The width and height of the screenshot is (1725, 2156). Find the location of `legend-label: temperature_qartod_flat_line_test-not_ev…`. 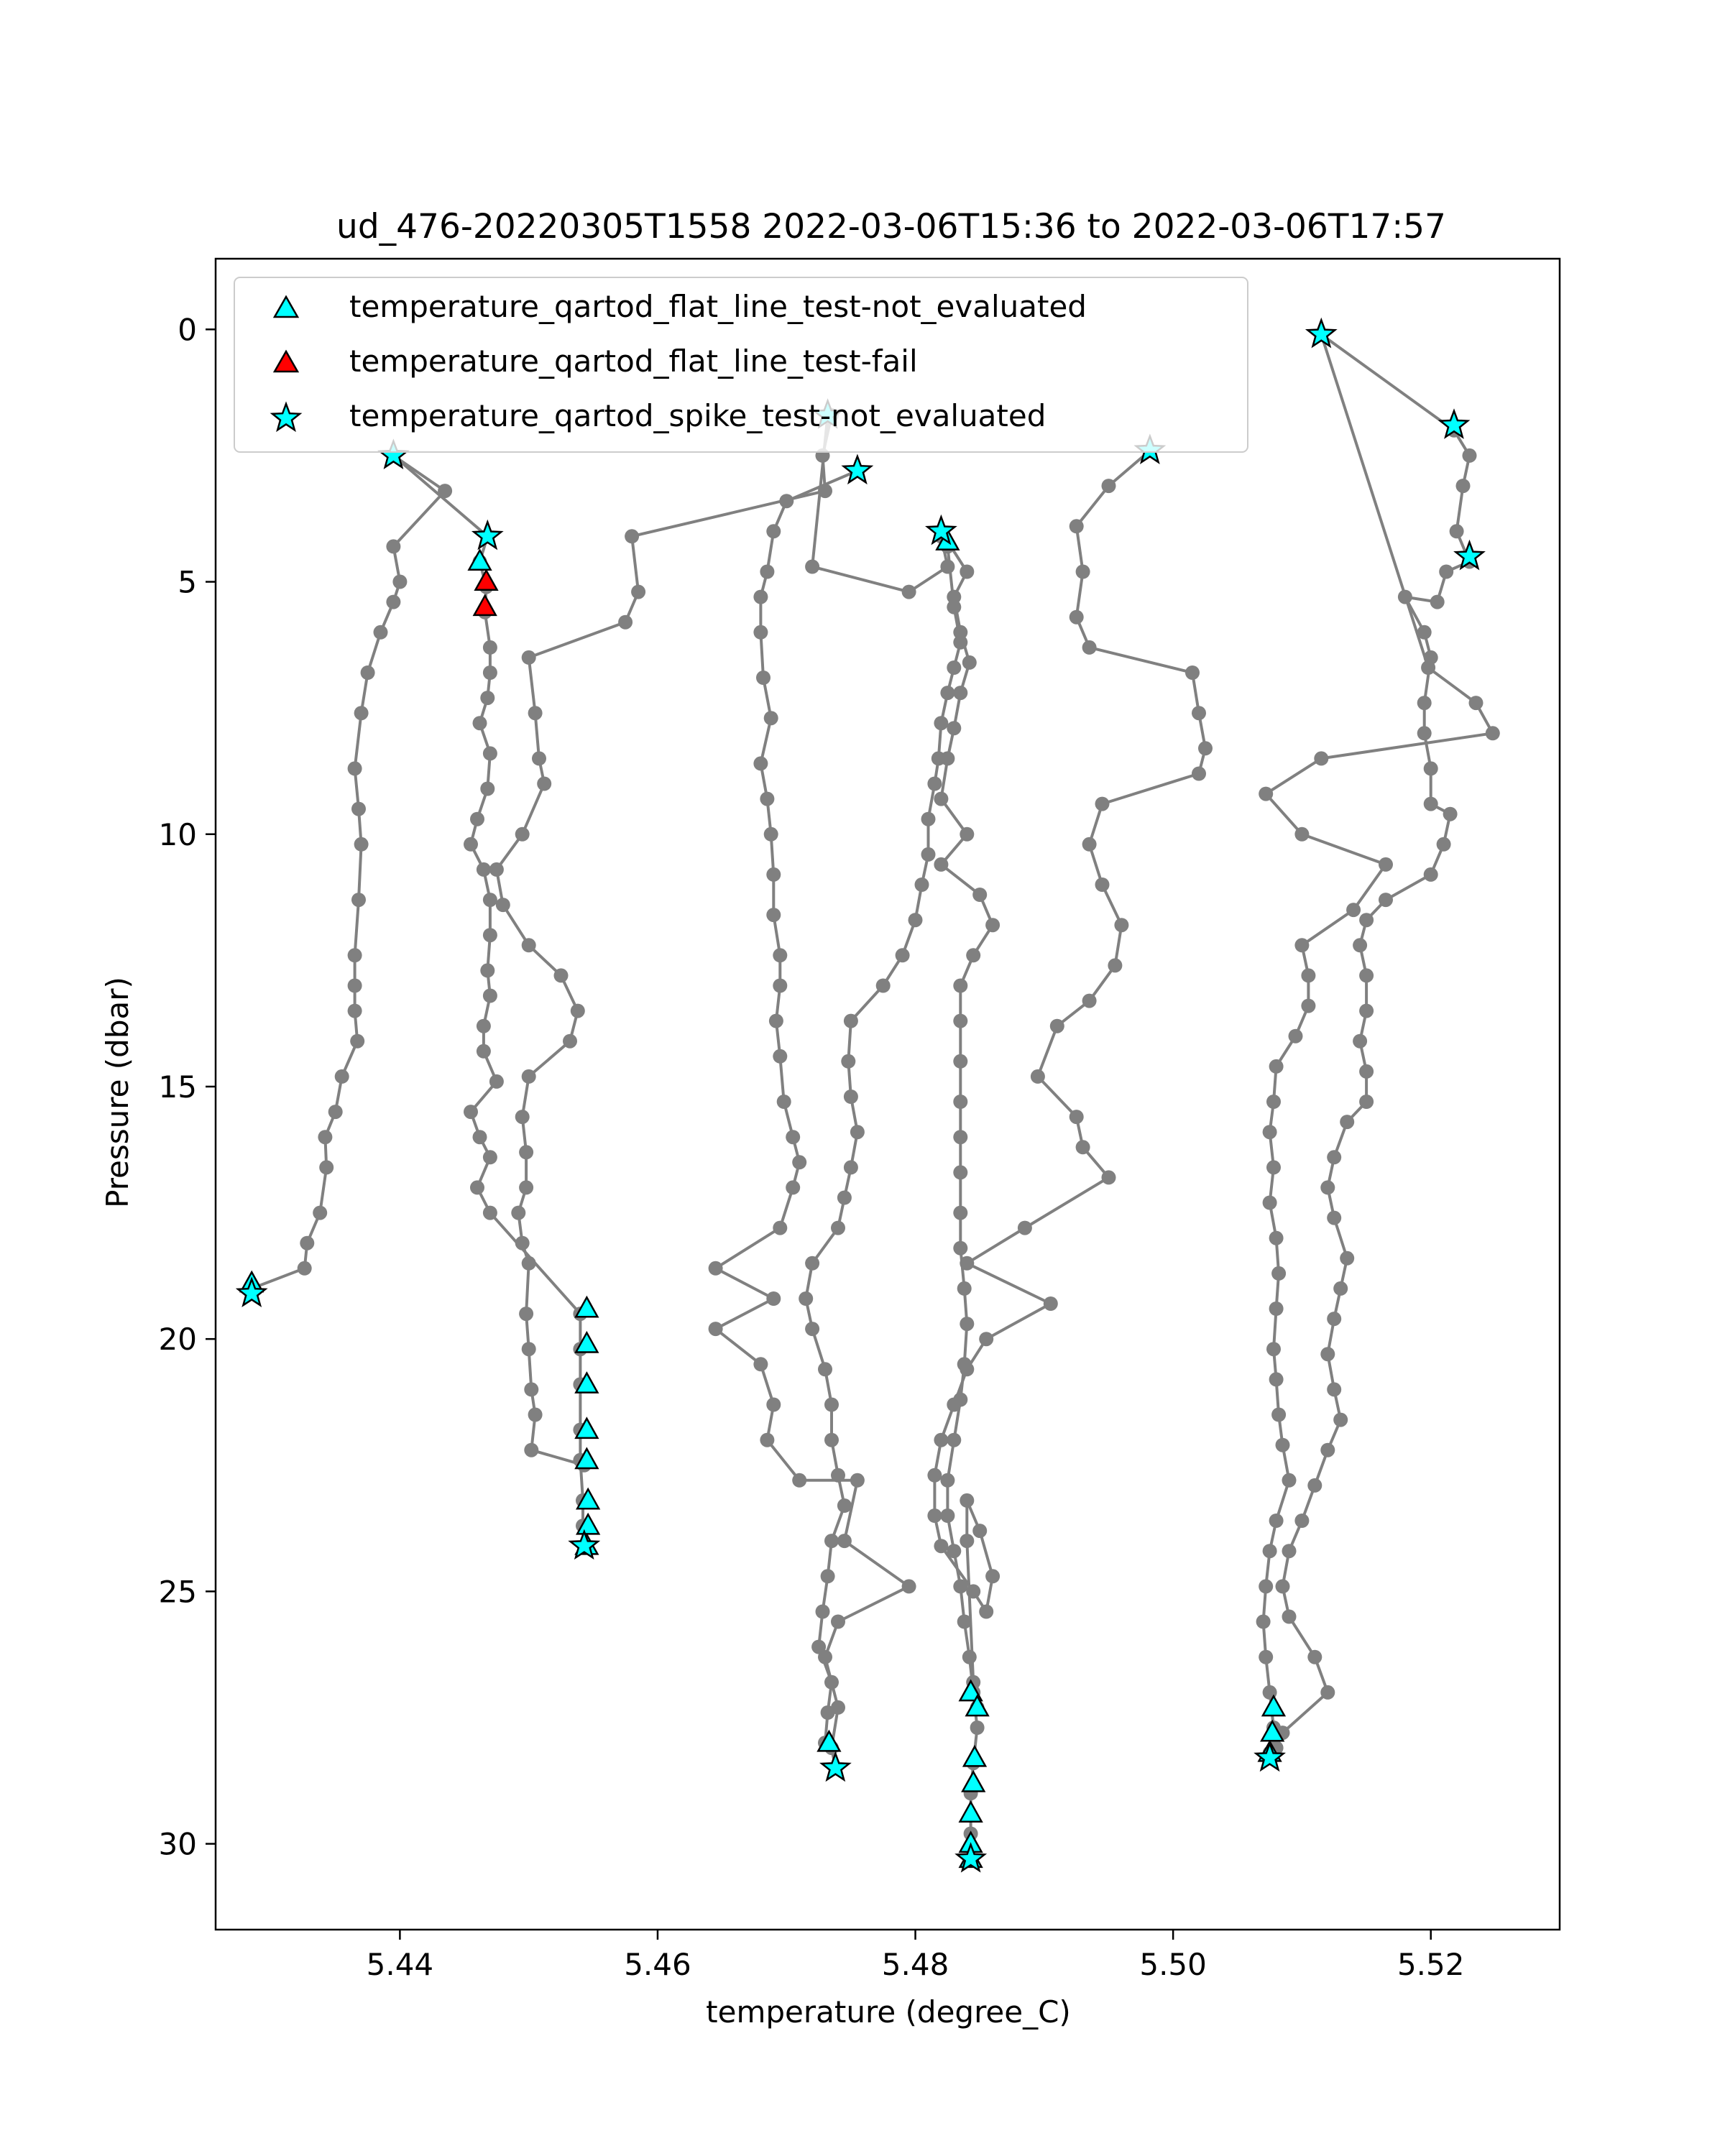

legend-label: temperature_qartod_flat_line_test-not_ev… is located at coordinates (718, 306).